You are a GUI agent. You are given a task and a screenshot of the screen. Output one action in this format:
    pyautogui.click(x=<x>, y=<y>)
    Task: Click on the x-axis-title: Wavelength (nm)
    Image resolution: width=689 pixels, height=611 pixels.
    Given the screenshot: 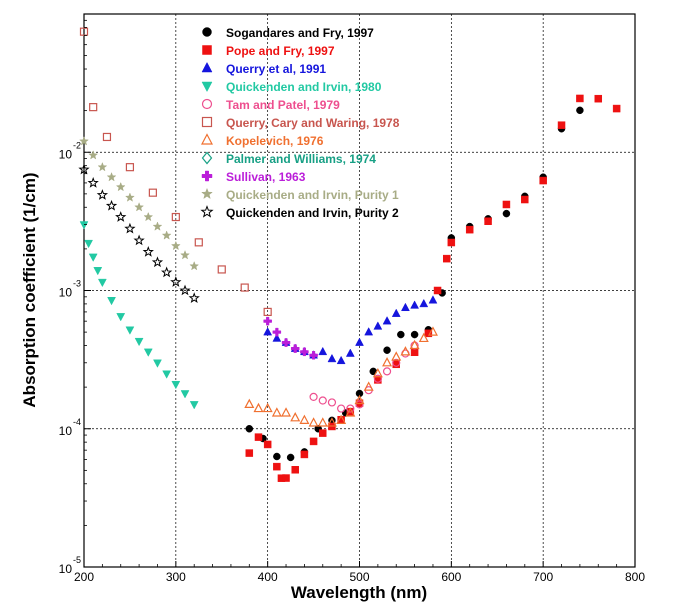 What is the action you would take?
    pyautogui.click(x=359, y=592)
    